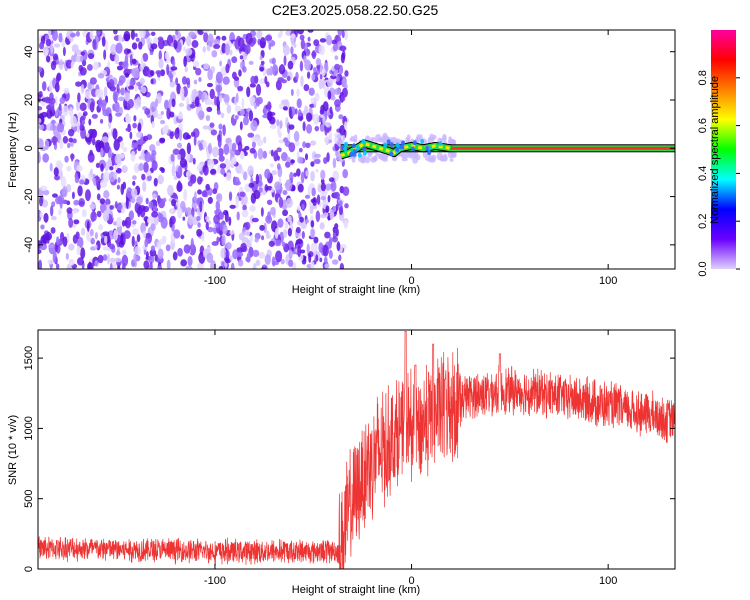 The width and height of the screenshot is (750, 600). Describe the element at coordinates (718, 173) in the screenshot. I see `colorbar-ticks: 0.0 0.2 0.4 0.6 0.8` at that location.